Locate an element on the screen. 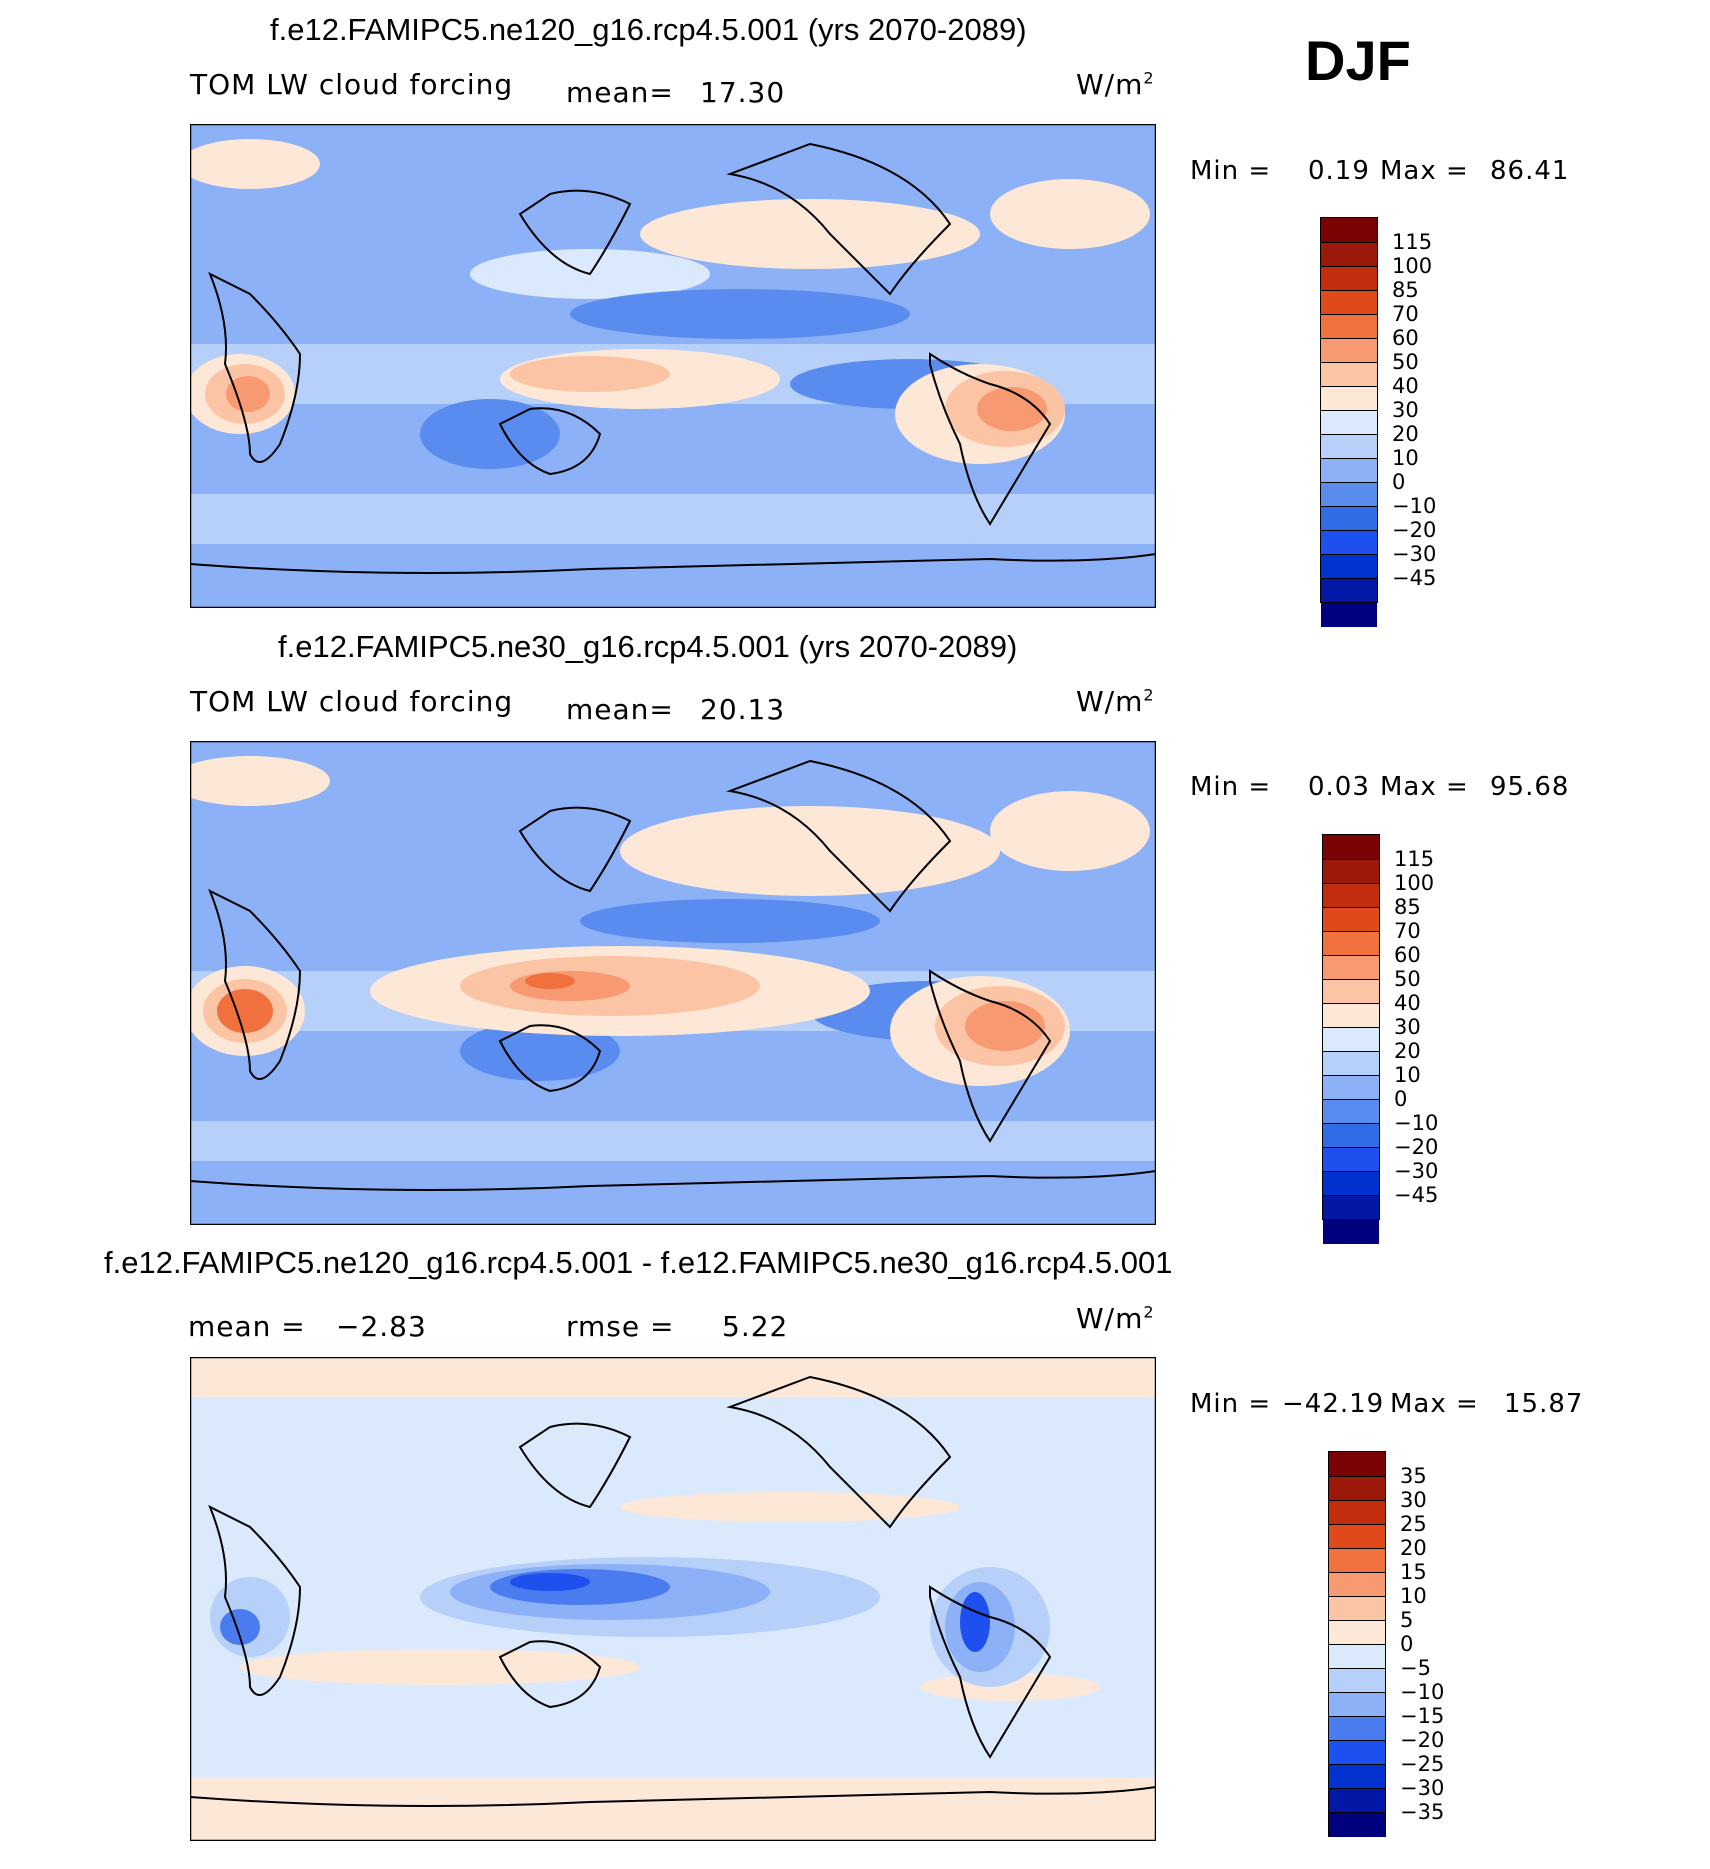 The width and height of the screenshot is (1710, 1869). panel1-min-label: Min = is located at coordinates (1231, 171).